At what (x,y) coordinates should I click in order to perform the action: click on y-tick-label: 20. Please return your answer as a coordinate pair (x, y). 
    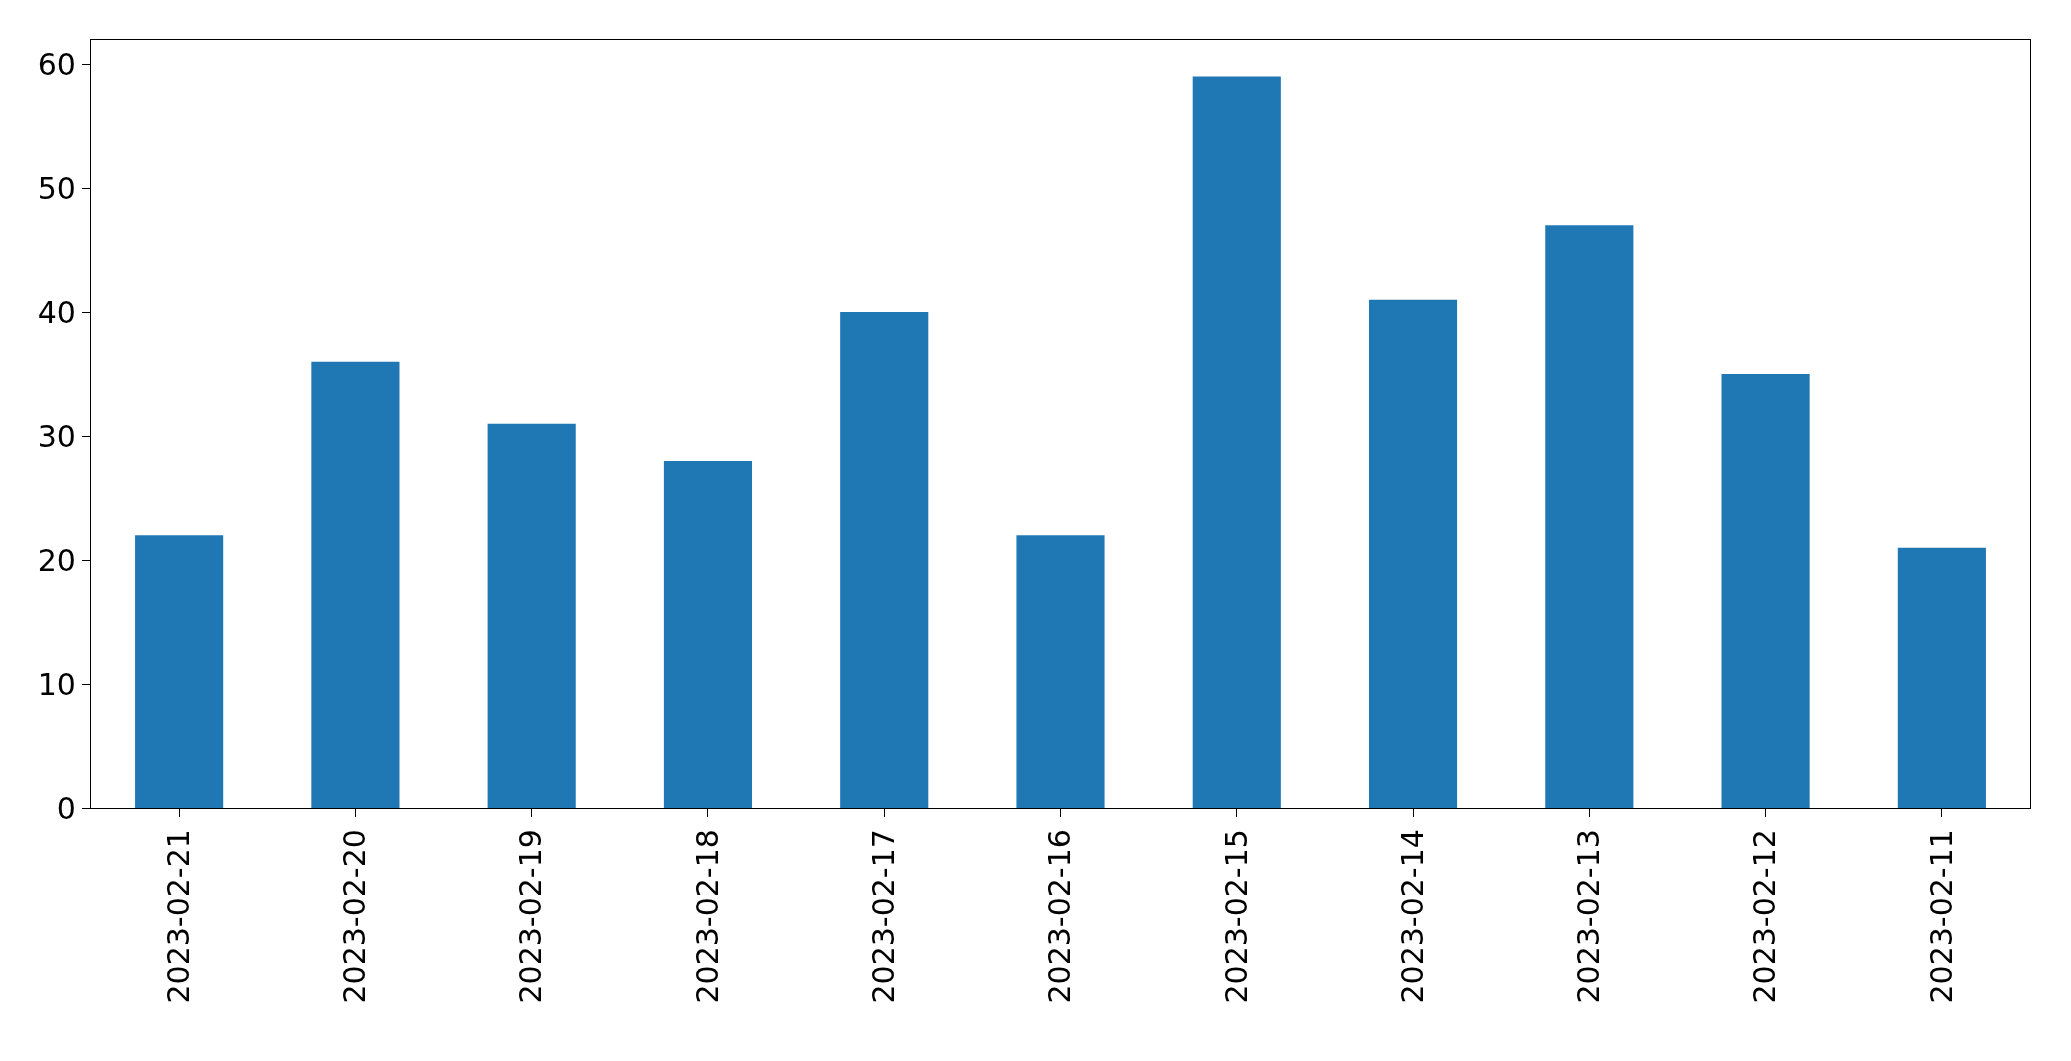
    Looking at the image, I should click on (56, 560).